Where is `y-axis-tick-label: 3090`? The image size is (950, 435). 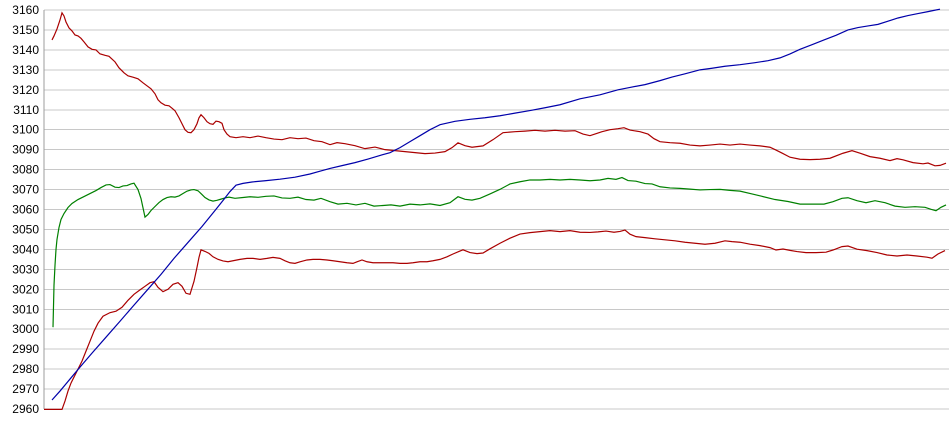 y-axis-tick-label: 3090 is located at coordinates (25, 150).